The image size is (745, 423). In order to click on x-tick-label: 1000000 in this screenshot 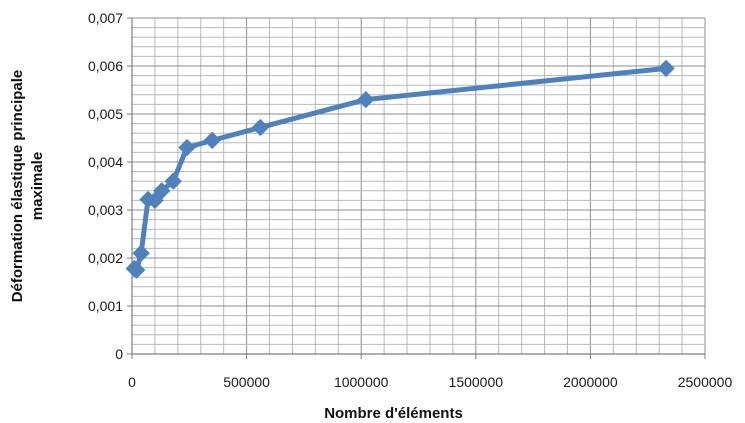, I will do `click(361, 382)`.